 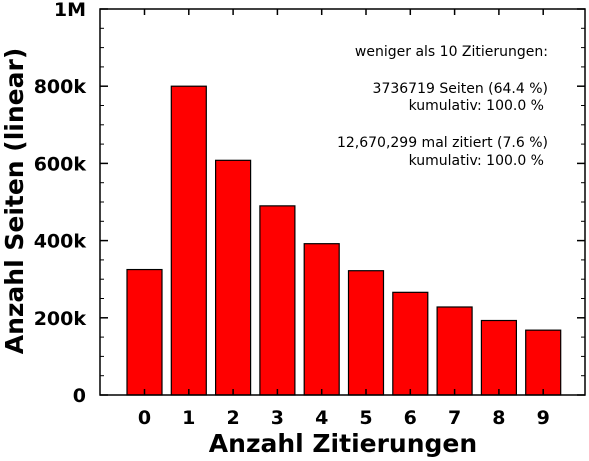 What do you see at coordinates (277, 418) in the screenshot?
I see `x-tick-label: 3` at bounding box center [277, 418].